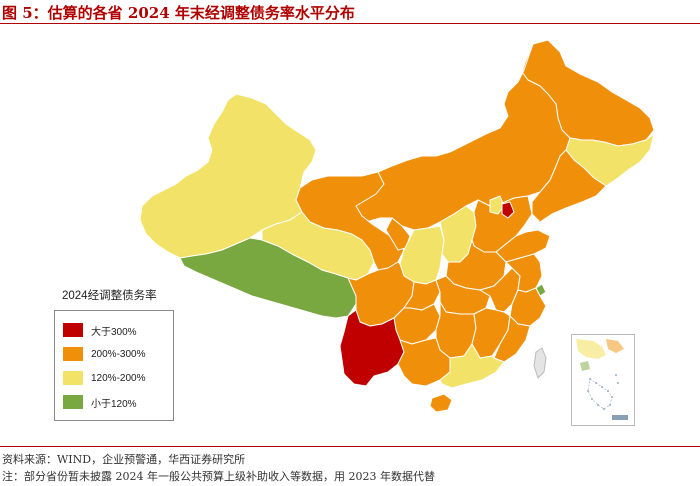 The width and height of the screenshot is (700, 486). What do you see at coordinates (441, 403) in the screenshot?
I see `region-hainan` at bounding box center [441, 403].